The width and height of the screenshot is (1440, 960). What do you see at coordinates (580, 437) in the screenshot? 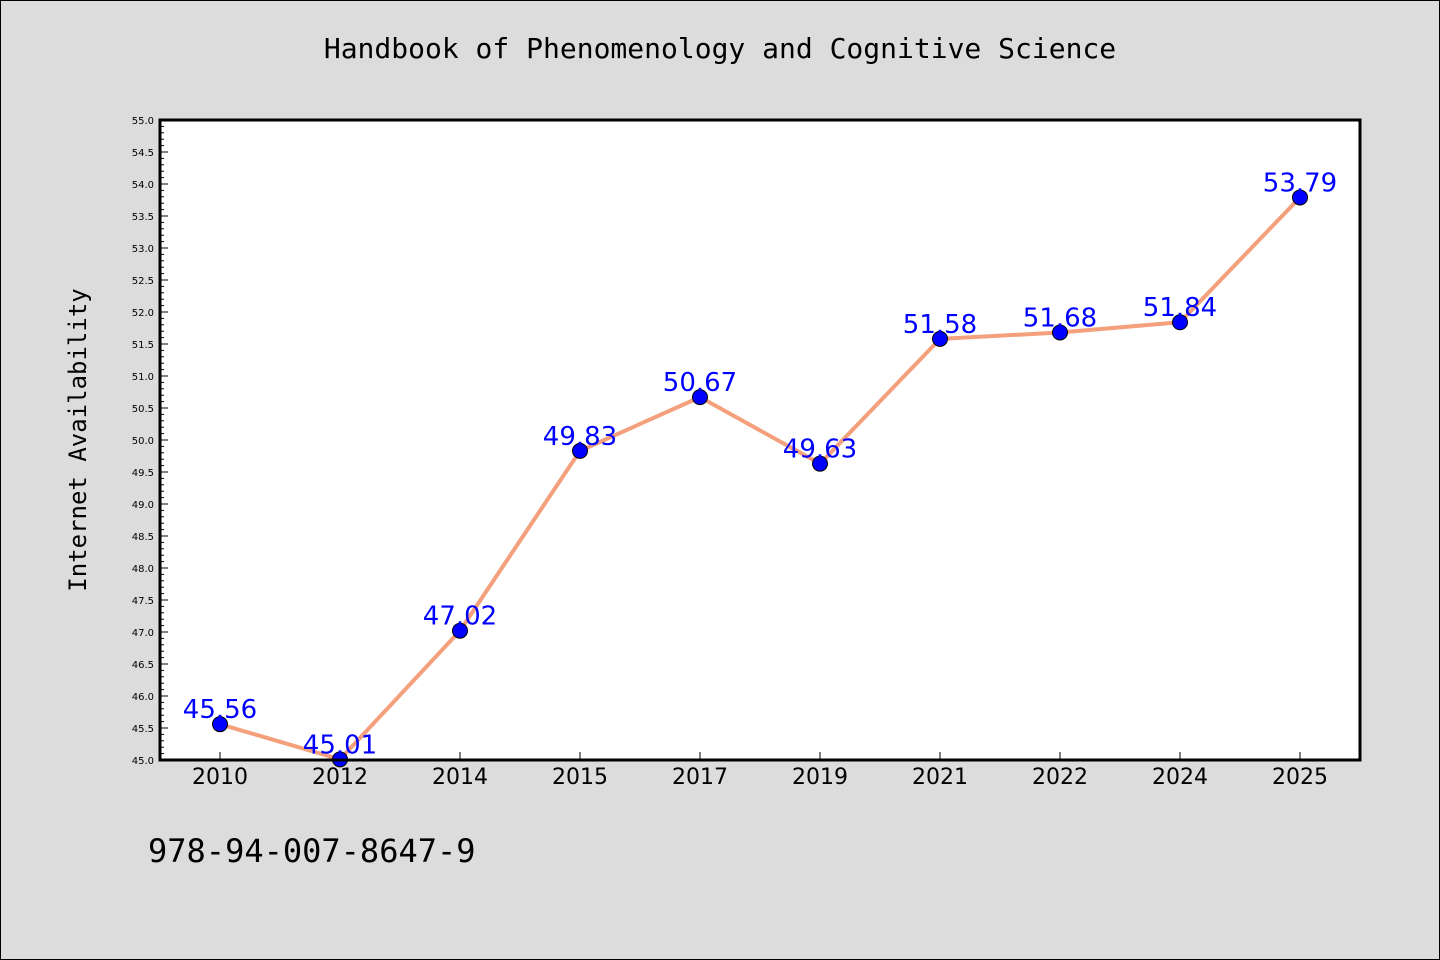
I see `data-label: 49.83` at bounding box center [580, 437].